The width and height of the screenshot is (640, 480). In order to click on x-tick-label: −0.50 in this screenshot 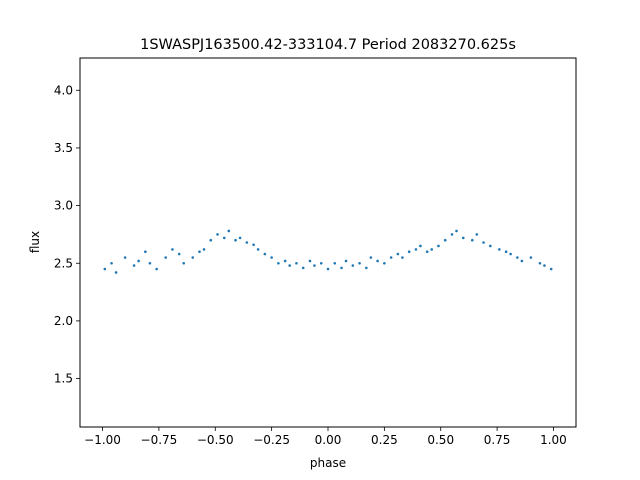, I will do `click(215, 440)`.